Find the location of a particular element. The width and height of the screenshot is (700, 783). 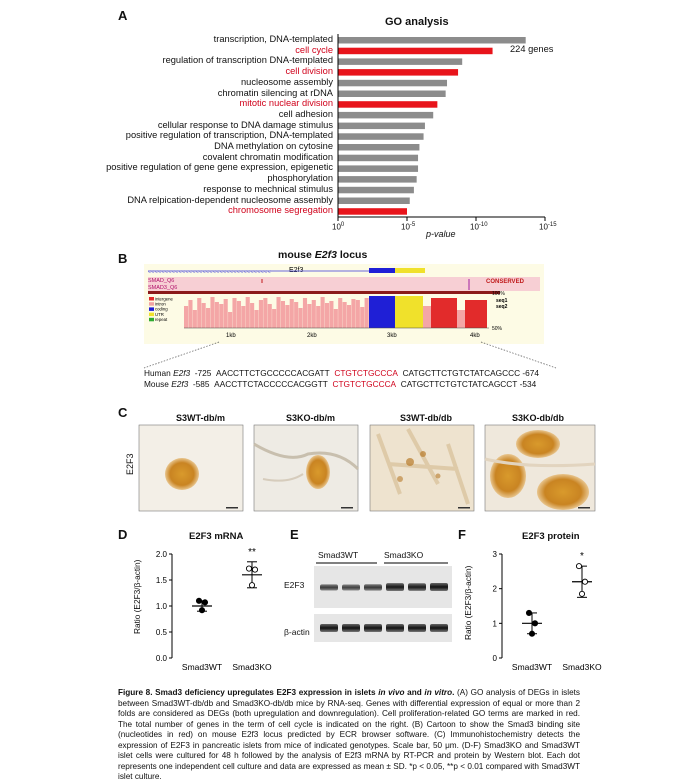

exon-coding-bar is located at coordinates (382, 270).